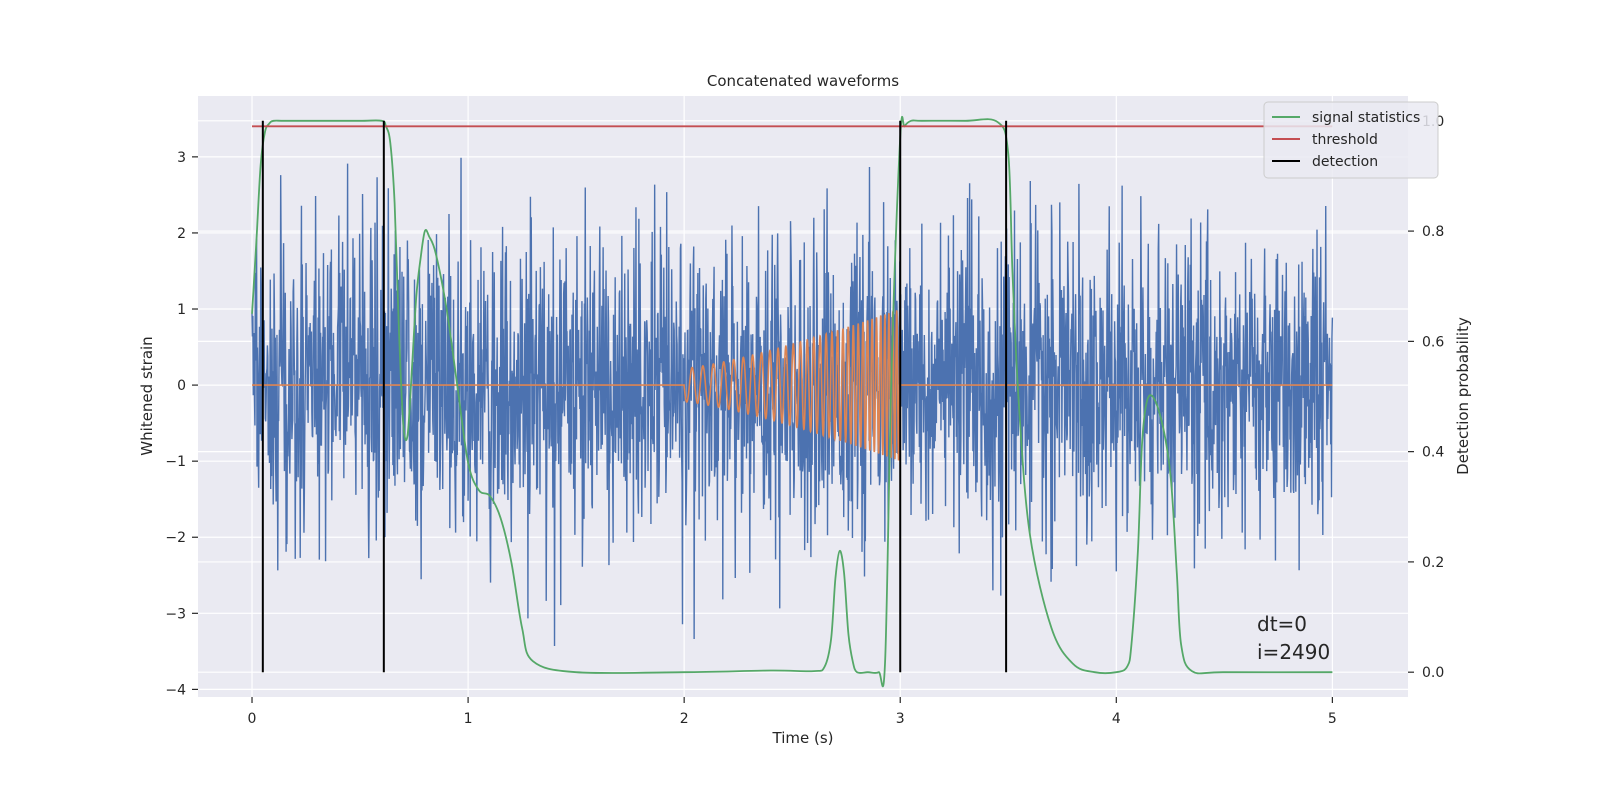  I want to click on x-tick-label: 2, so click(684, 719).